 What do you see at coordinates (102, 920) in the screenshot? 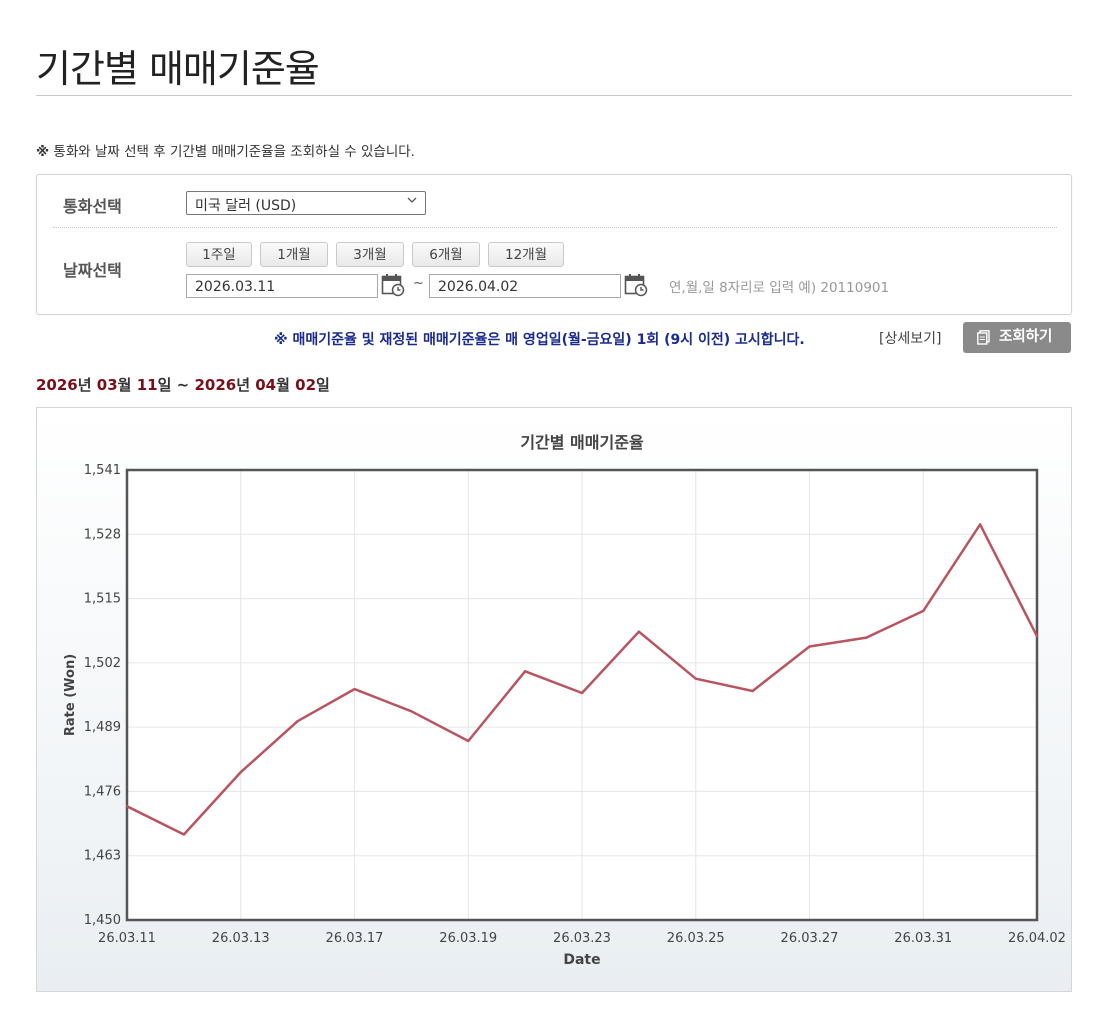
I see `y-tick-label: 1,450` at bounding box center [102, 920].